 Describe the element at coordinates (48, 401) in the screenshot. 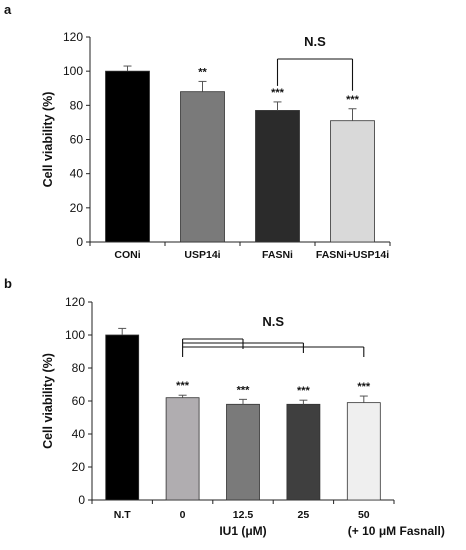

I see `pb-y-axis-title: Cell viability (%)` at that location.